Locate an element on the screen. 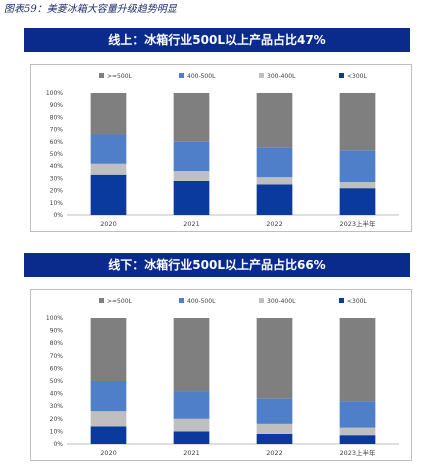 The image size is (426, 465). chart-1-title: 线上：冰箱行业500L以上产品占比47% is located at coordinates (217, 40).